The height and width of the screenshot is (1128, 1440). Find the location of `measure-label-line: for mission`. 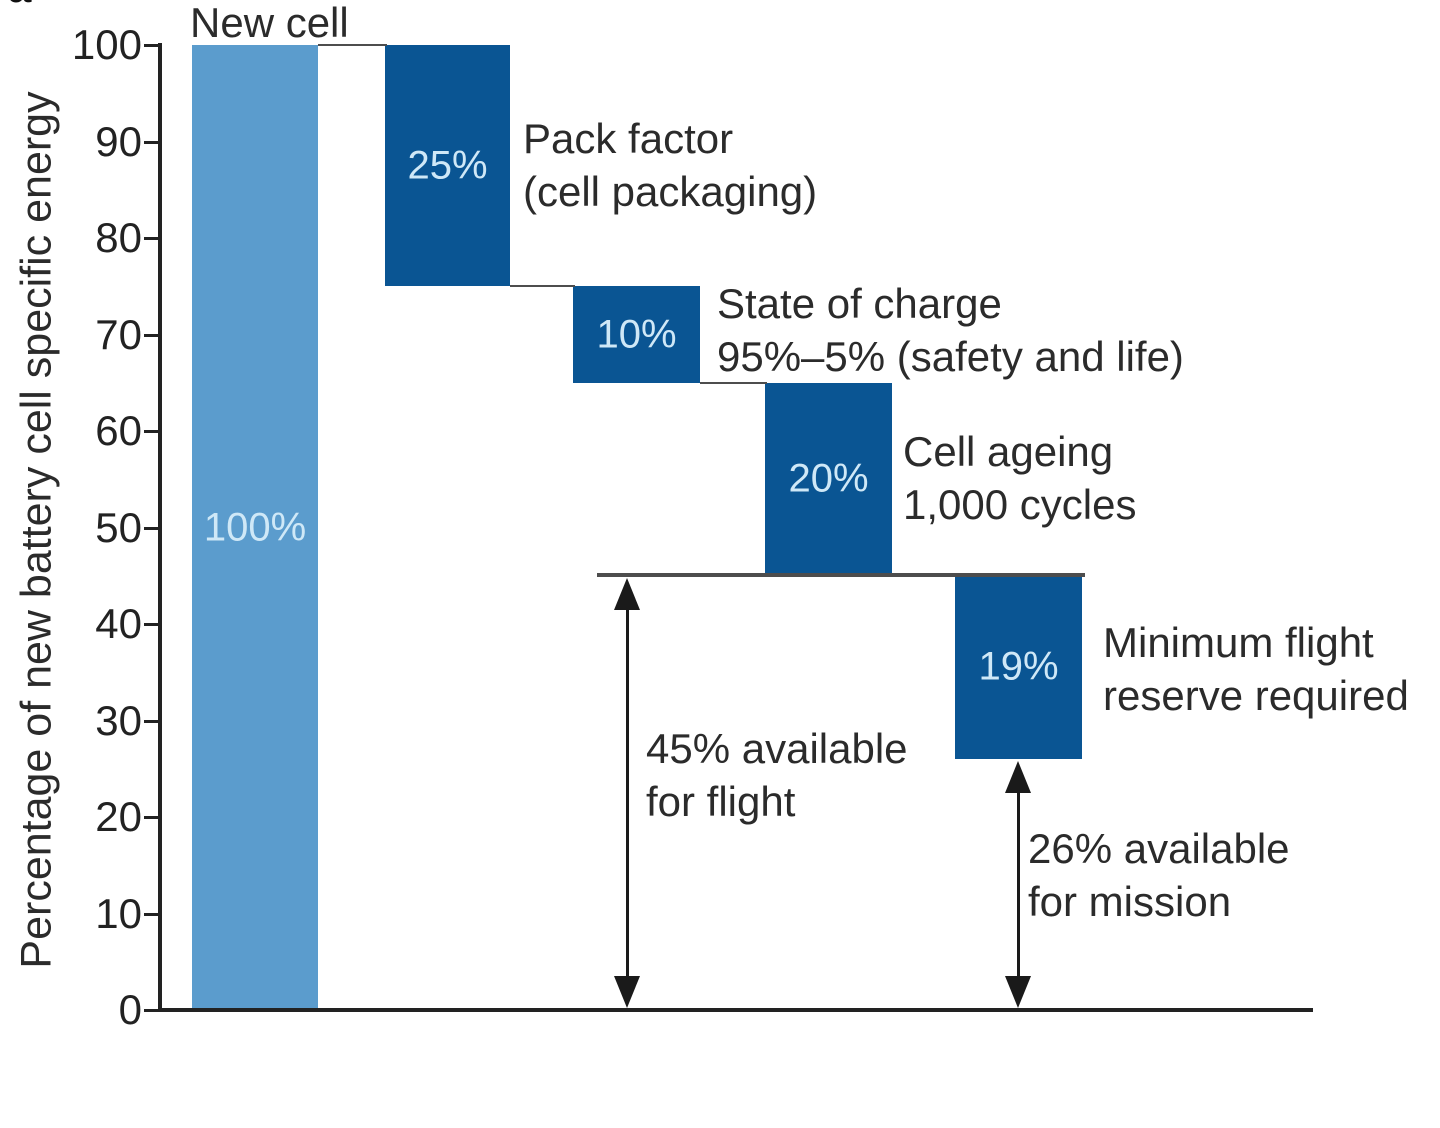

measure-label-line: for mission is located at coordinates (1130, 901).